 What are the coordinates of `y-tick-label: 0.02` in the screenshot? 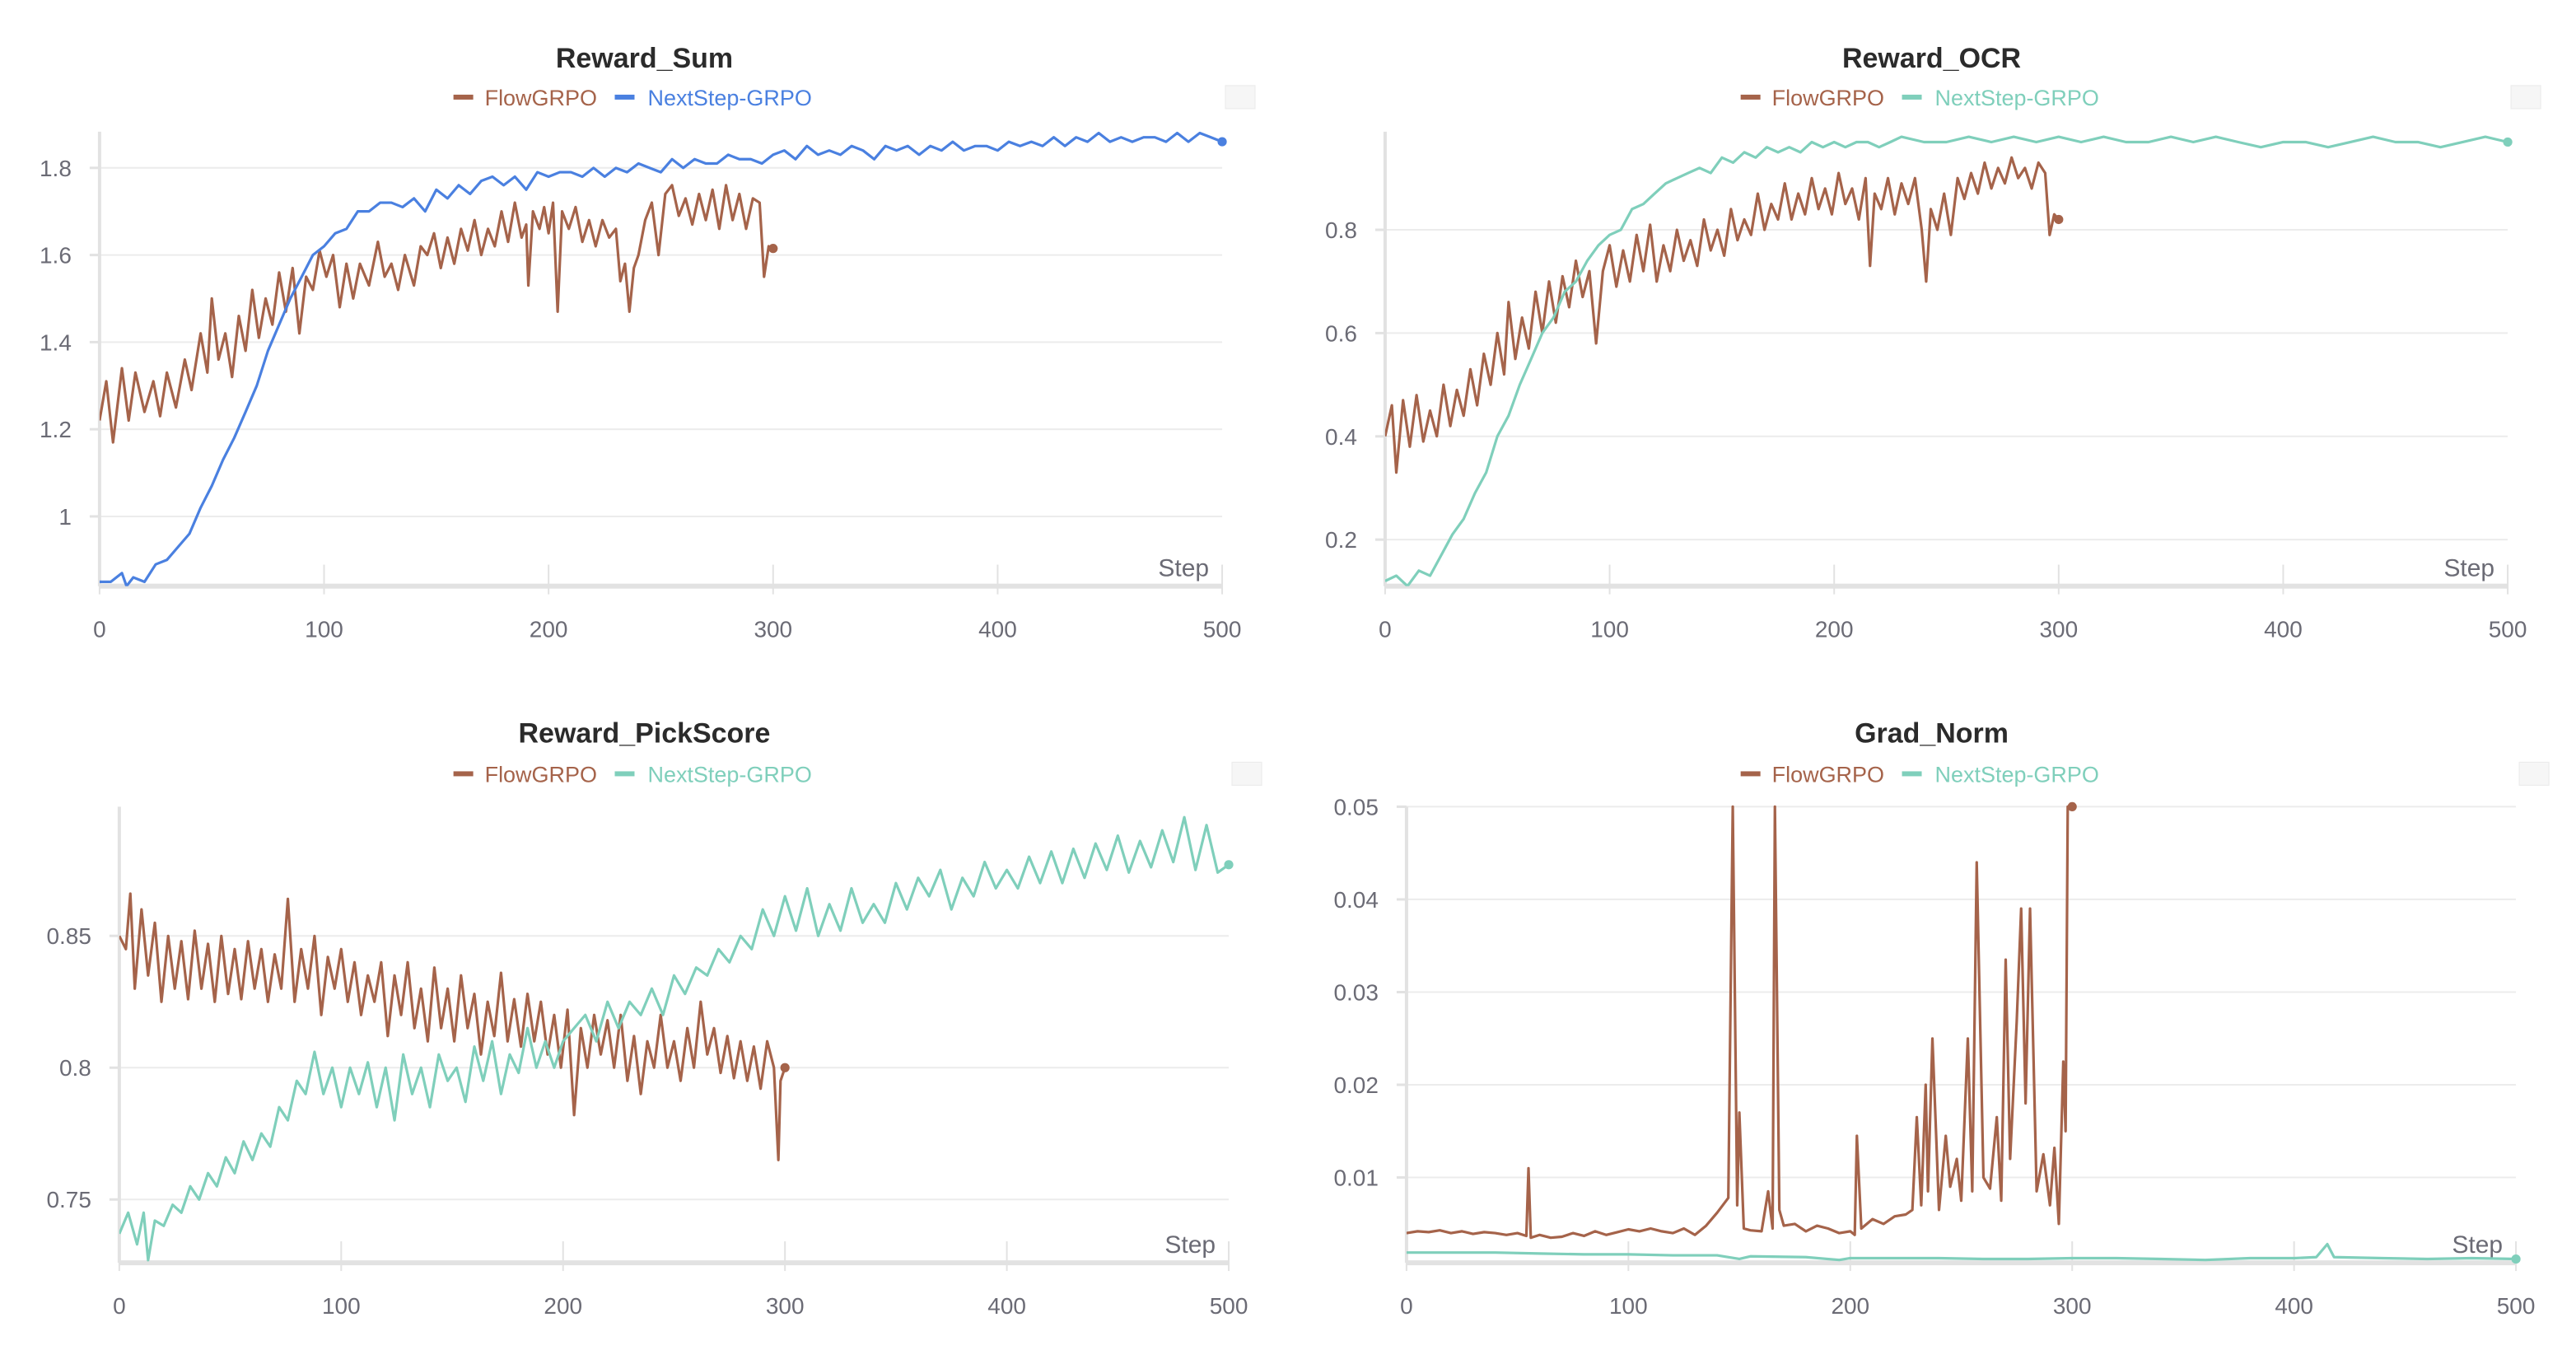 It's located at (1355, 1085).